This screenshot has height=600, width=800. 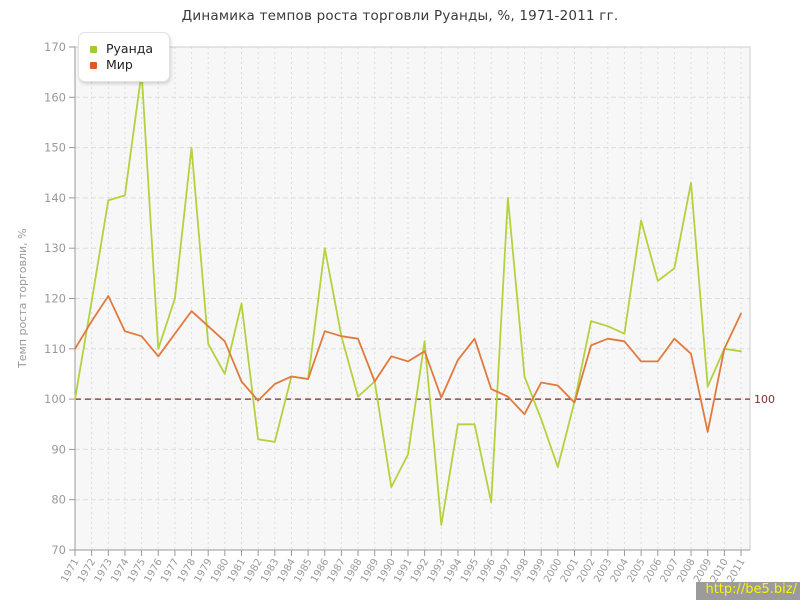 I want to click on y-tick-label: 120, so click(x=55, y=299).